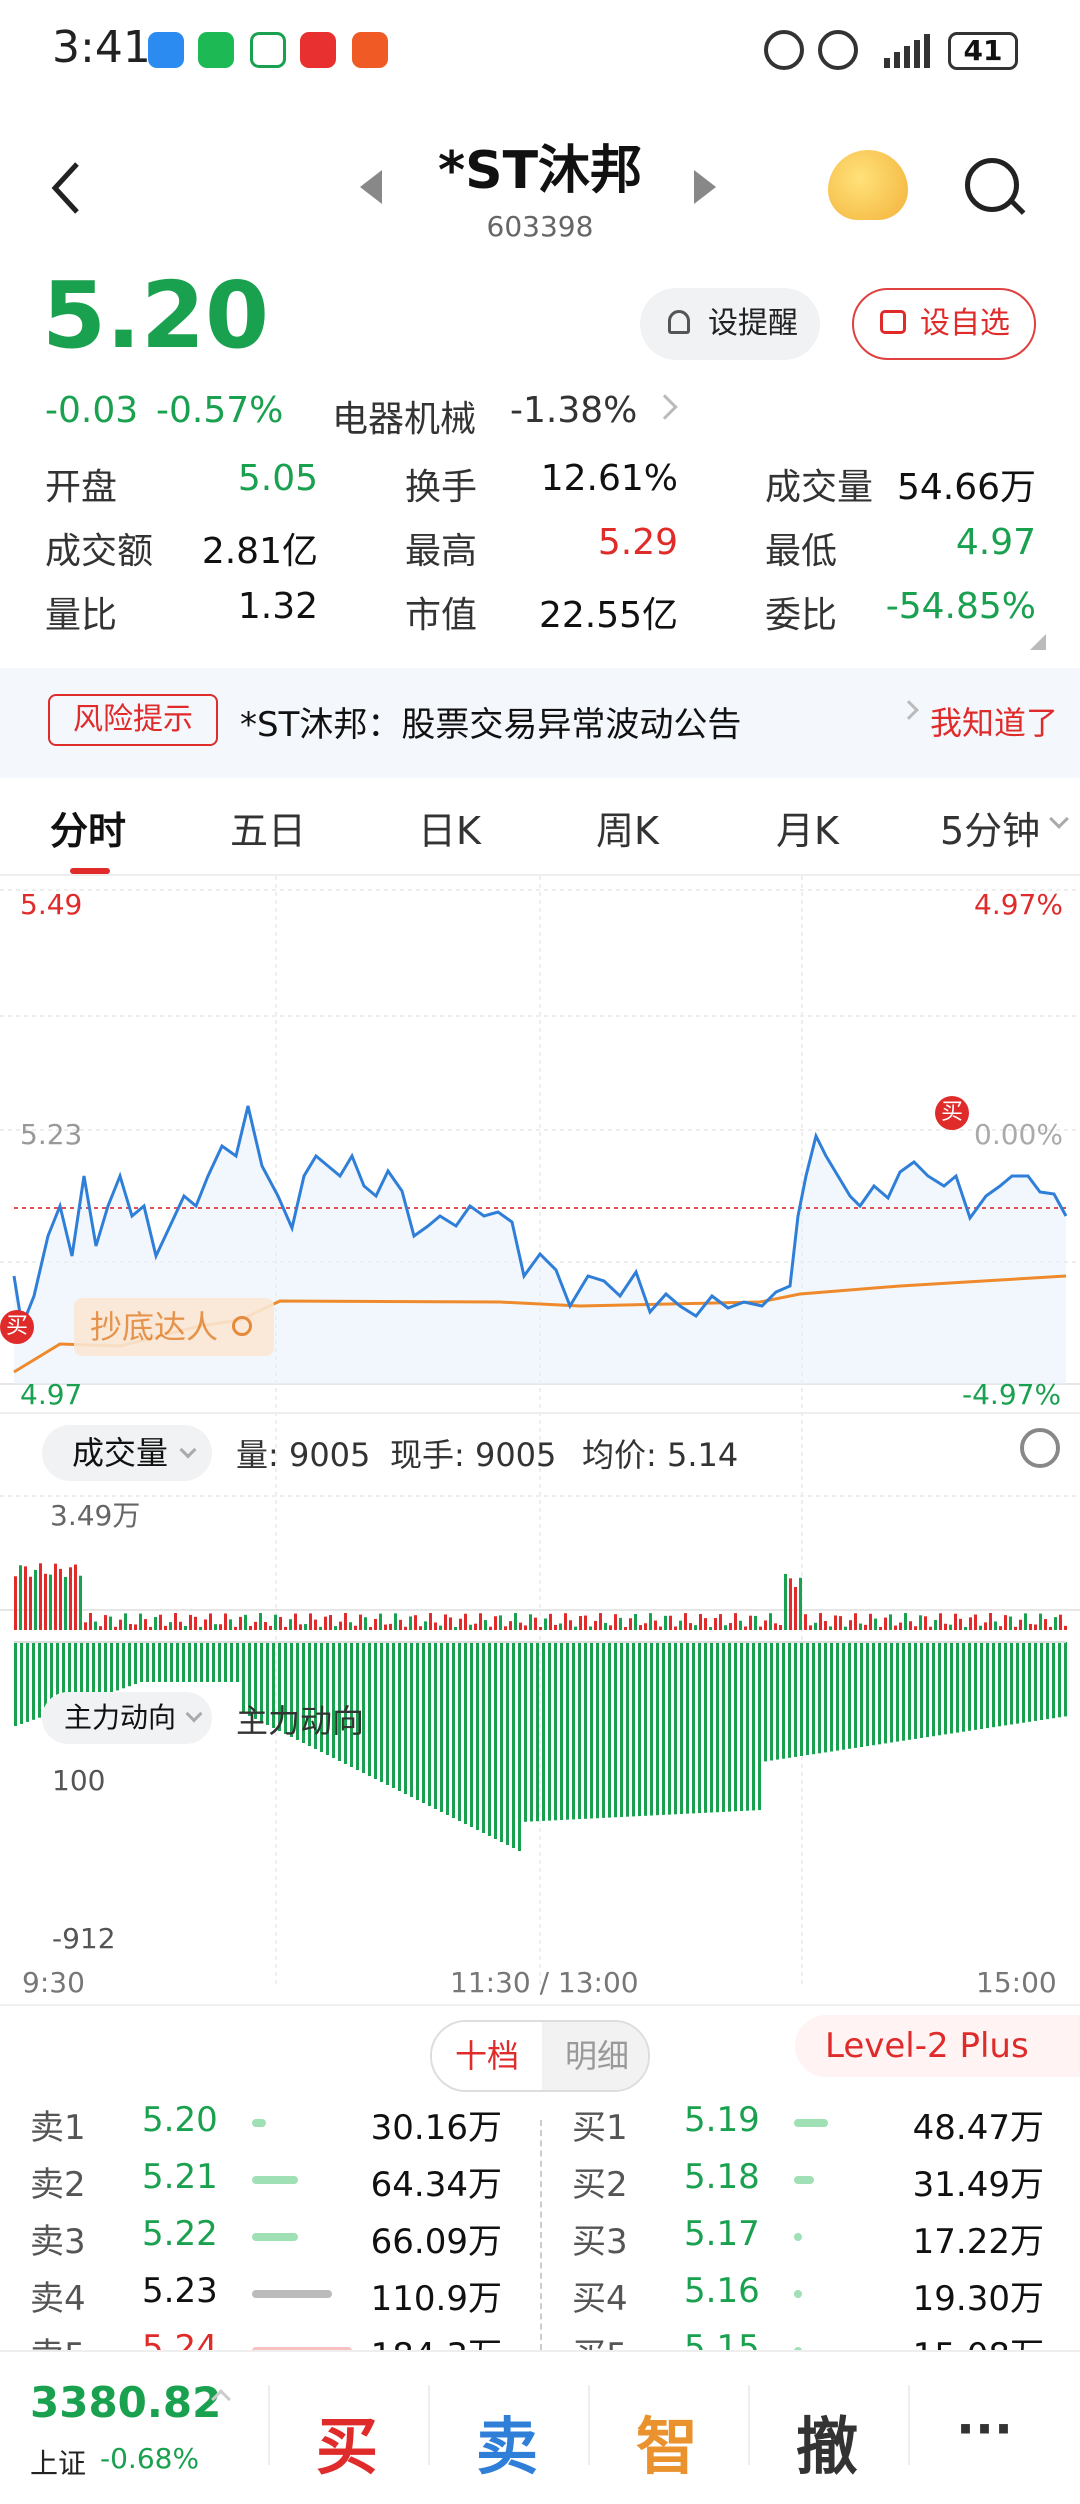 The width and height of the screenshot is (1080, 2504). I want to click on notice-text: *ST沐邦：股票交易异常波动公告, so click(491, 725).